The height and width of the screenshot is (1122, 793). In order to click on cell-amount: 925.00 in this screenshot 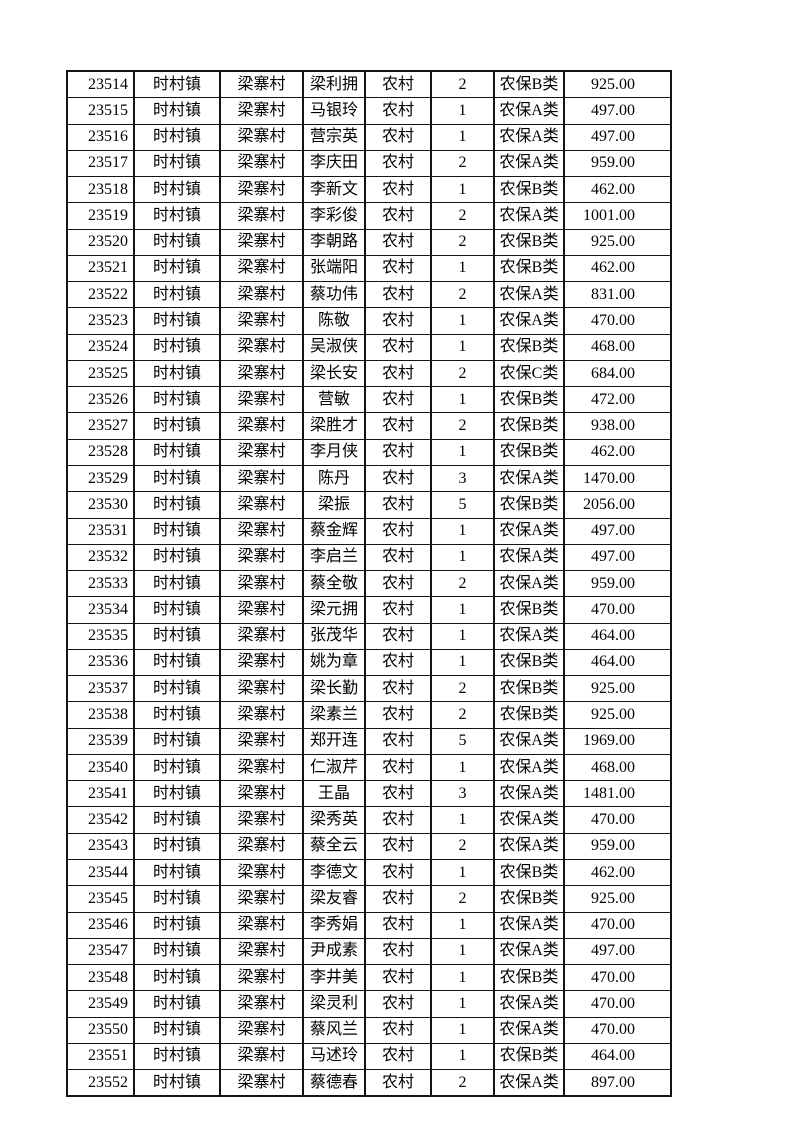, I will do `click(617, 899)`.